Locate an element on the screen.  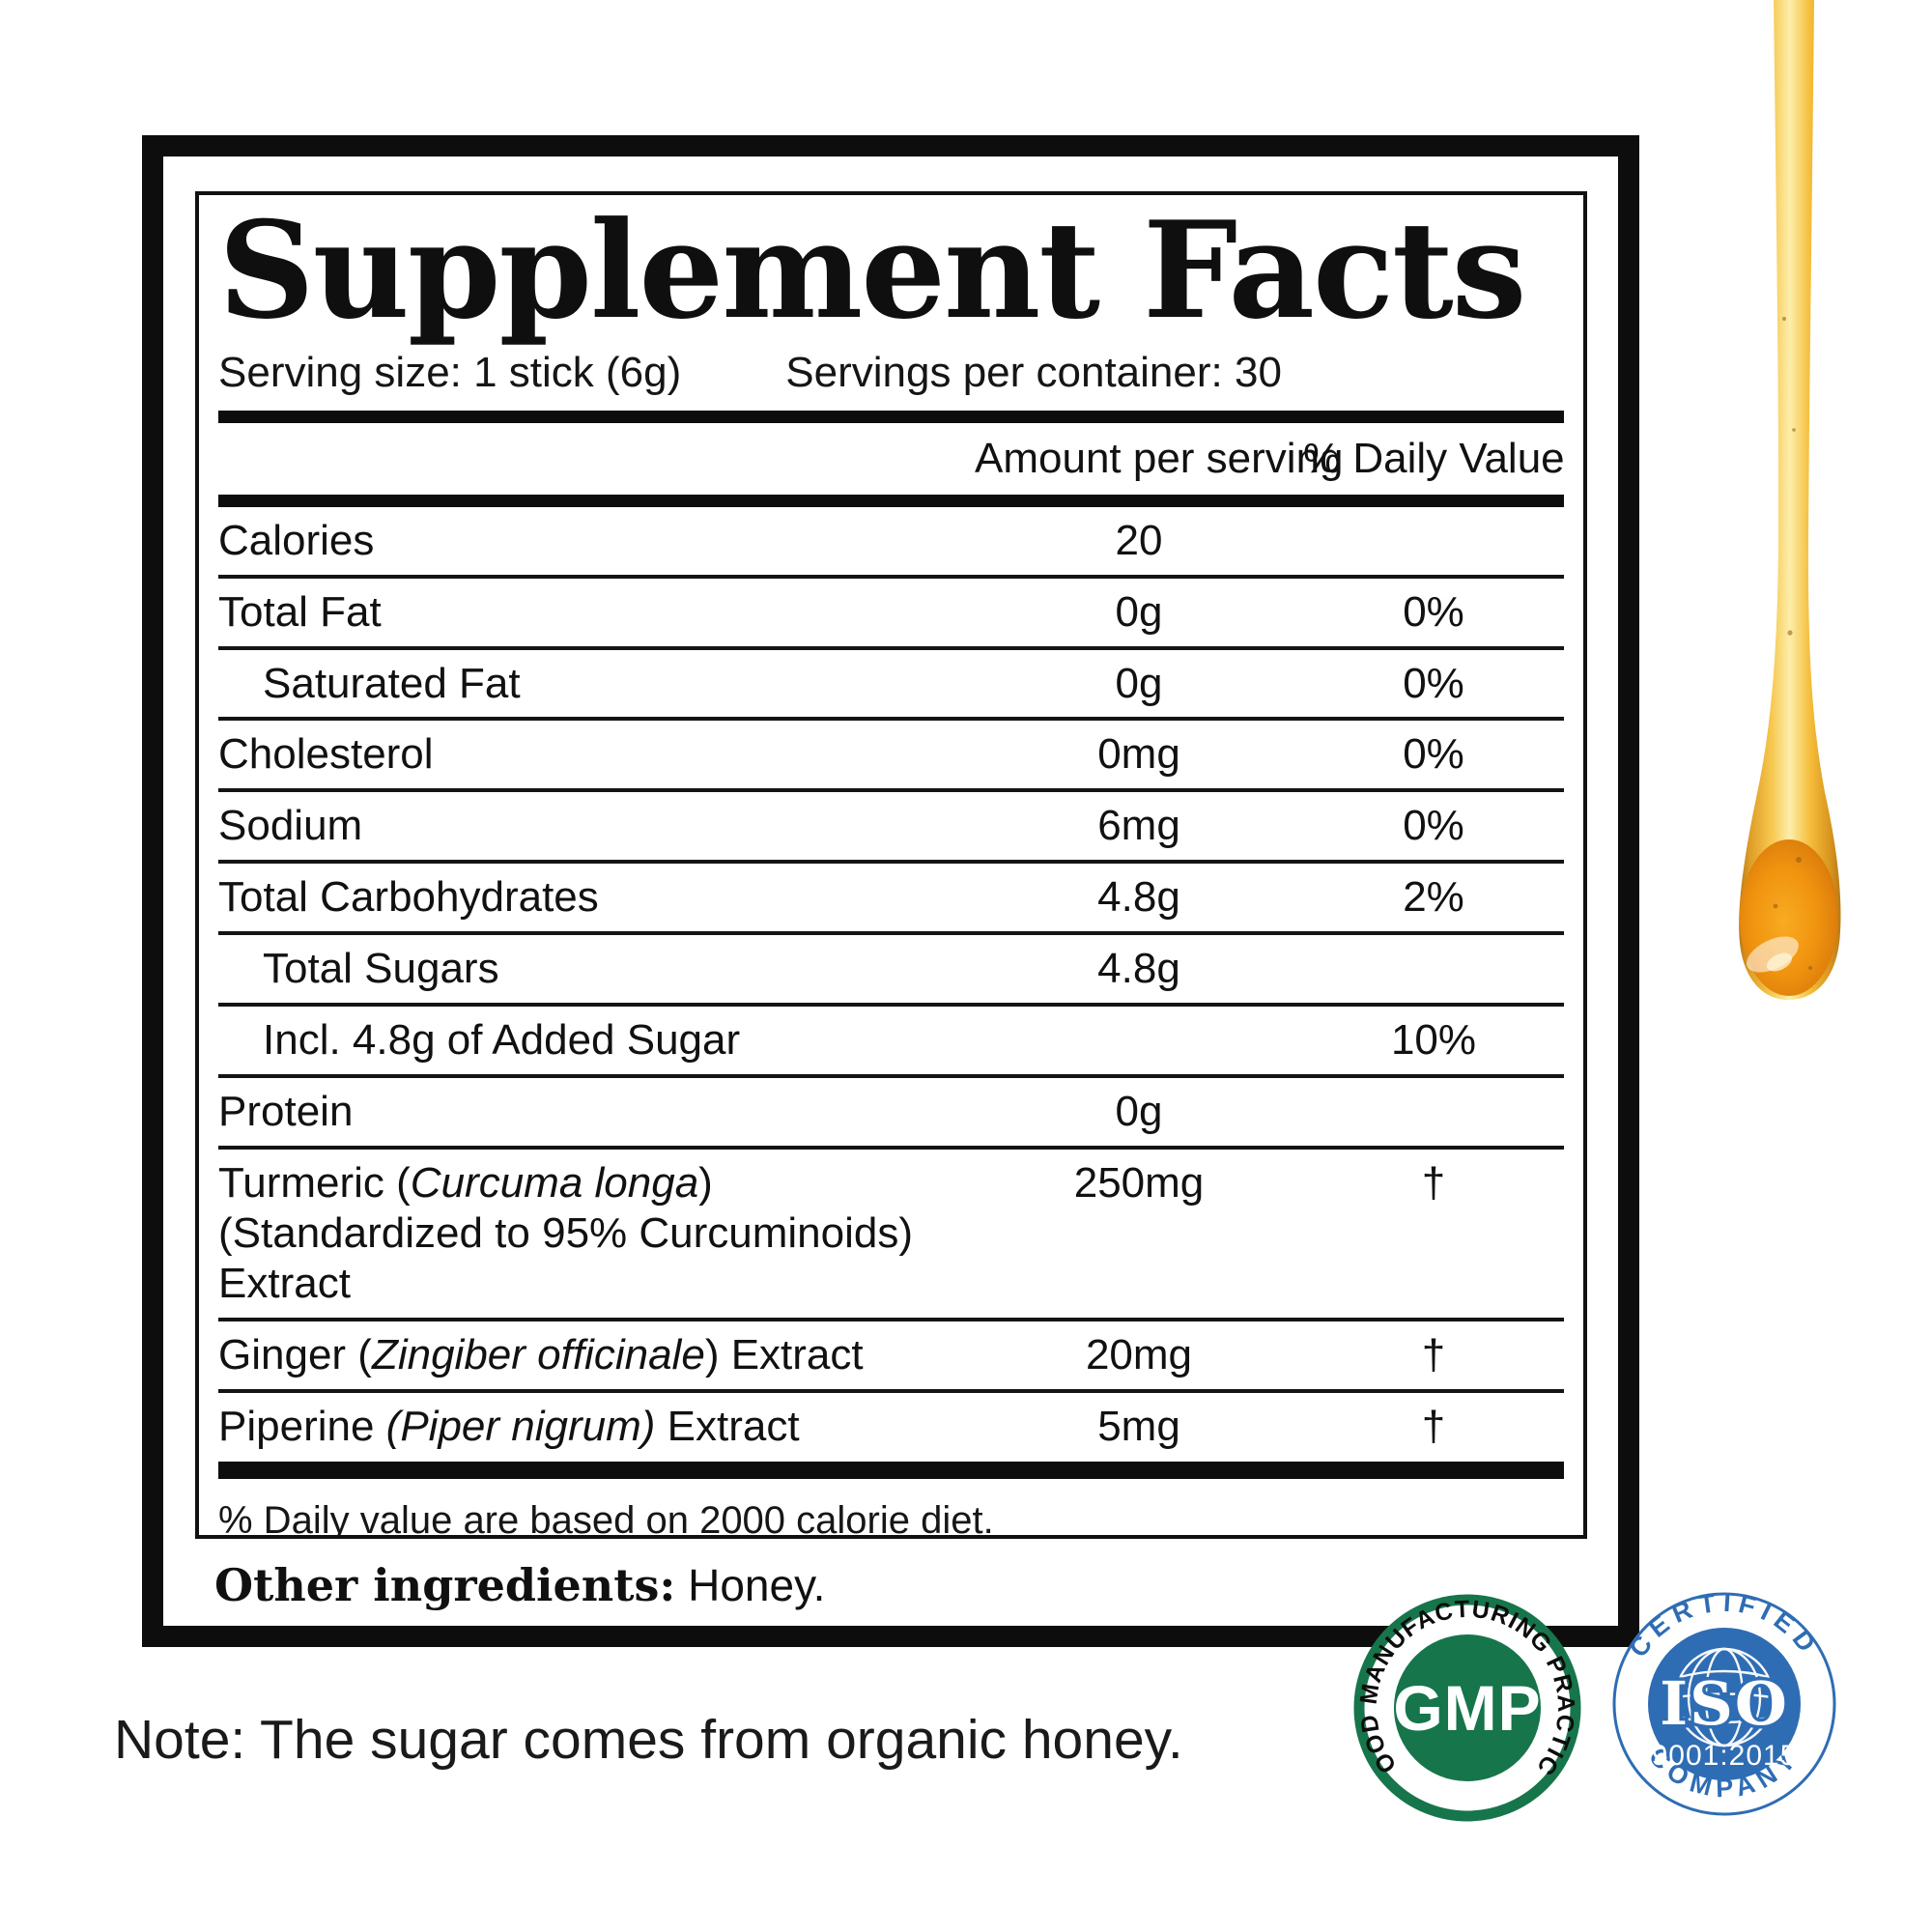
table-row: Total Fat 0g 0% is located at coordinates (891, 612).